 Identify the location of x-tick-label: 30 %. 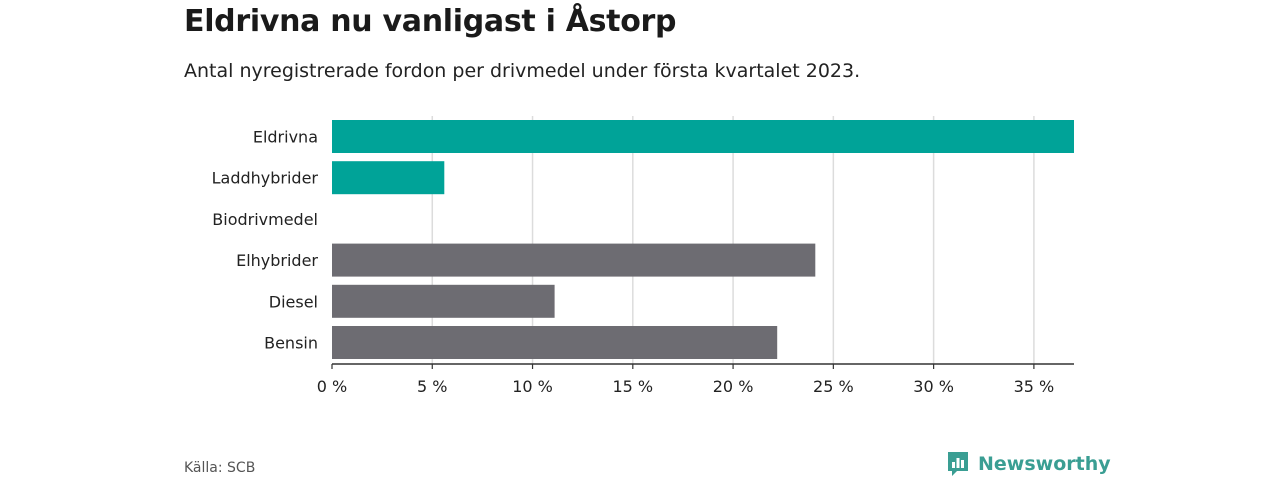
(933, 386).